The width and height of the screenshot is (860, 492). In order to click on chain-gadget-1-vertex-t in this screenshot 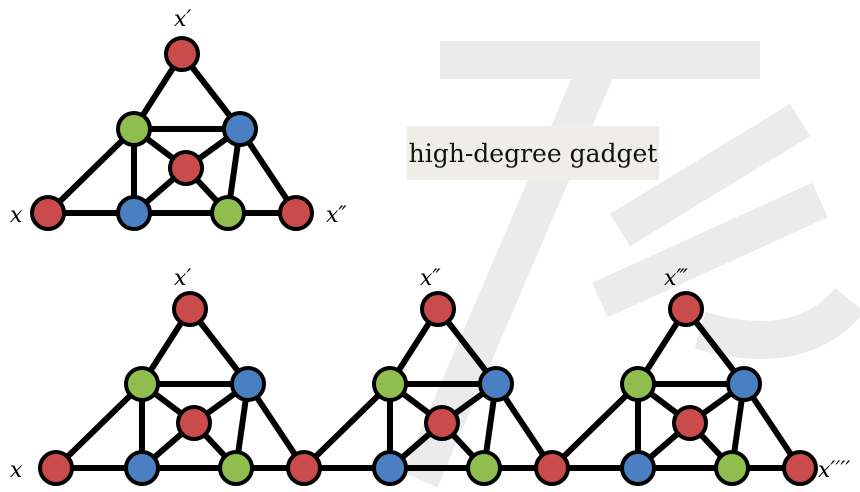, I will do `click(190, 309)`.